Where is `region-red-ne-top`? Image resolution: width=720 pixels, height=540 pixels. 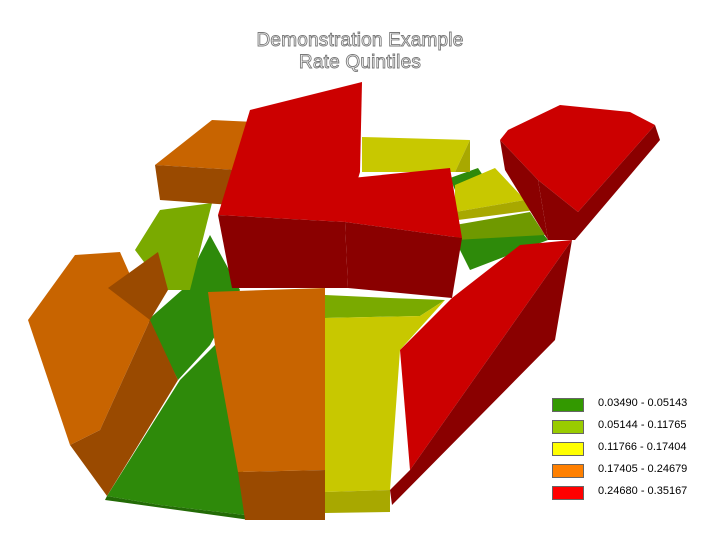 region-red-ne-top is located at coordinates (577, 158).